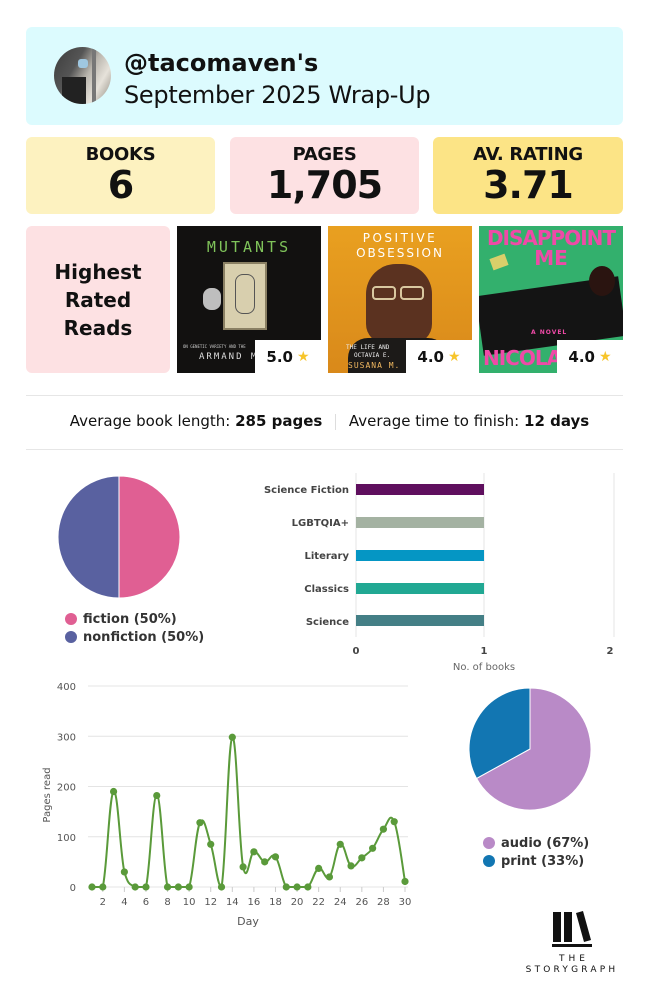 The image size is (659, 1000). I want to click on stat-rating-value: 3.71, so click(528, 185).